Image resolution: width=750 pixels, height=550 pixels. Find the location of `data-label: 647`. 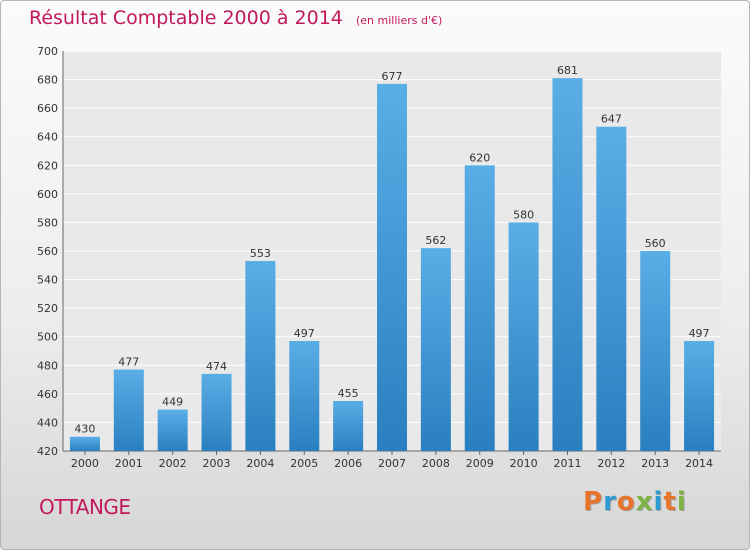

data-label: 647 is located at coordinates (611, 119).